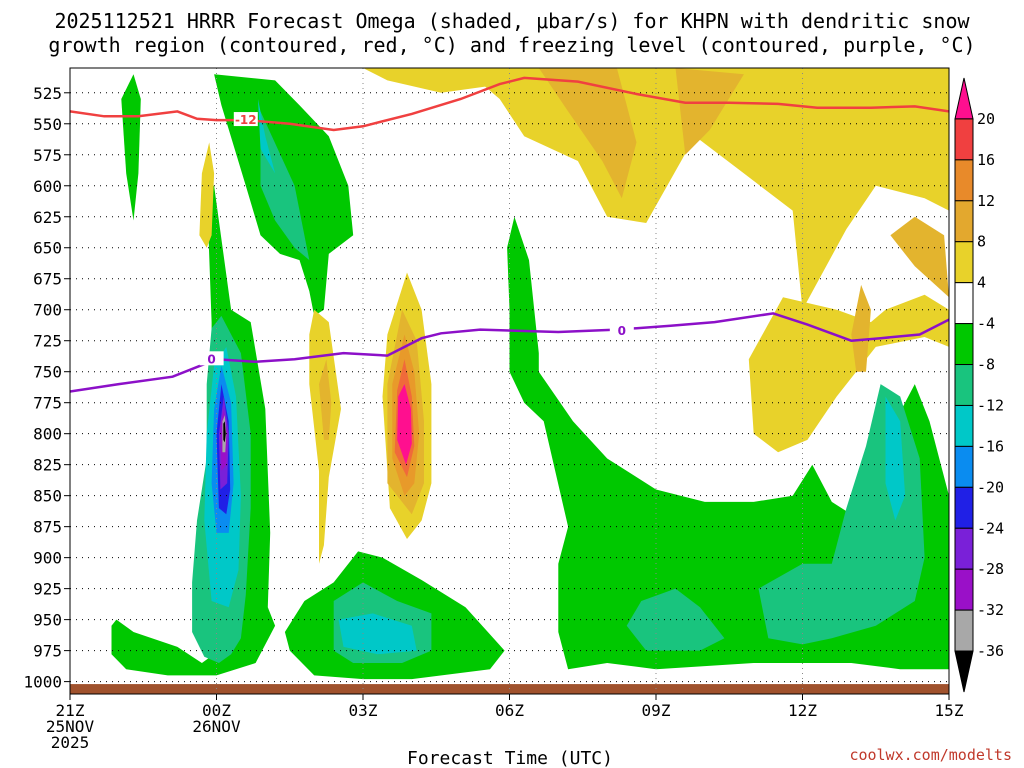 This screenshot has width=1024, height=768. Describe the element at coordinates (986, 201) in the screenshot. I see `colorbar-label-2: 12` at that location.